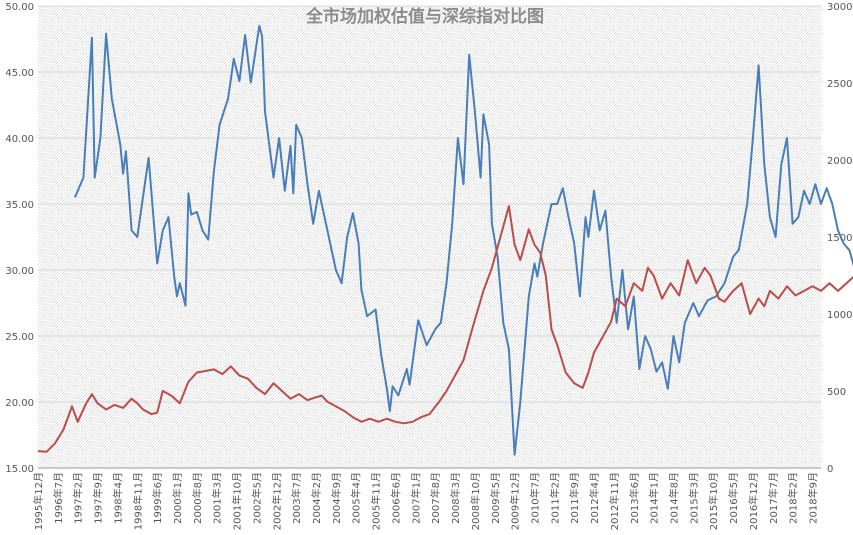  What do you see at coordinates (839, 7) in the screenshot?
I see `y-right-tick-label: 3000` at bounding box center [839, 7].